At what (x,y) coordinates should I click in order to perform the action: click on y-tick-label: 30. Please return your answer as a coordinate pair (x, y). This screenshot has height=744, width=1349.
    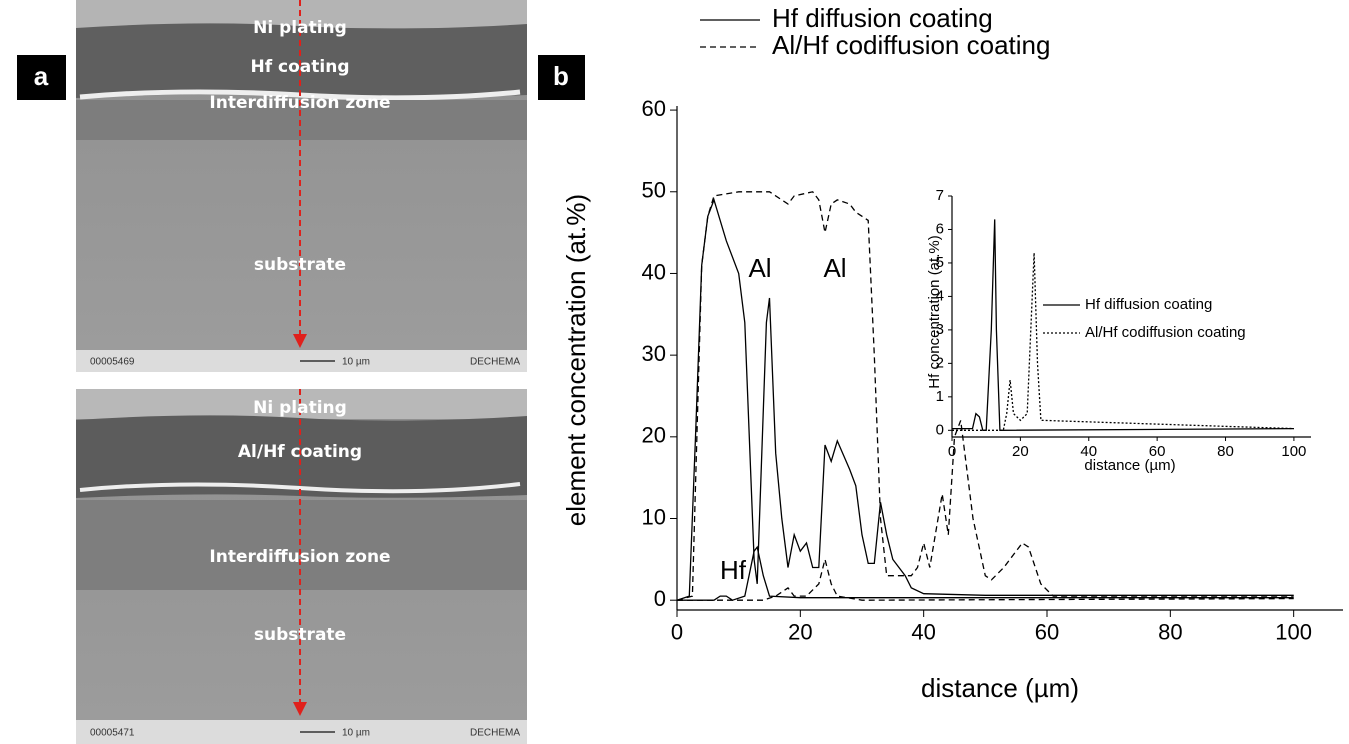
    Looking at the image, I should click on (654, 353).